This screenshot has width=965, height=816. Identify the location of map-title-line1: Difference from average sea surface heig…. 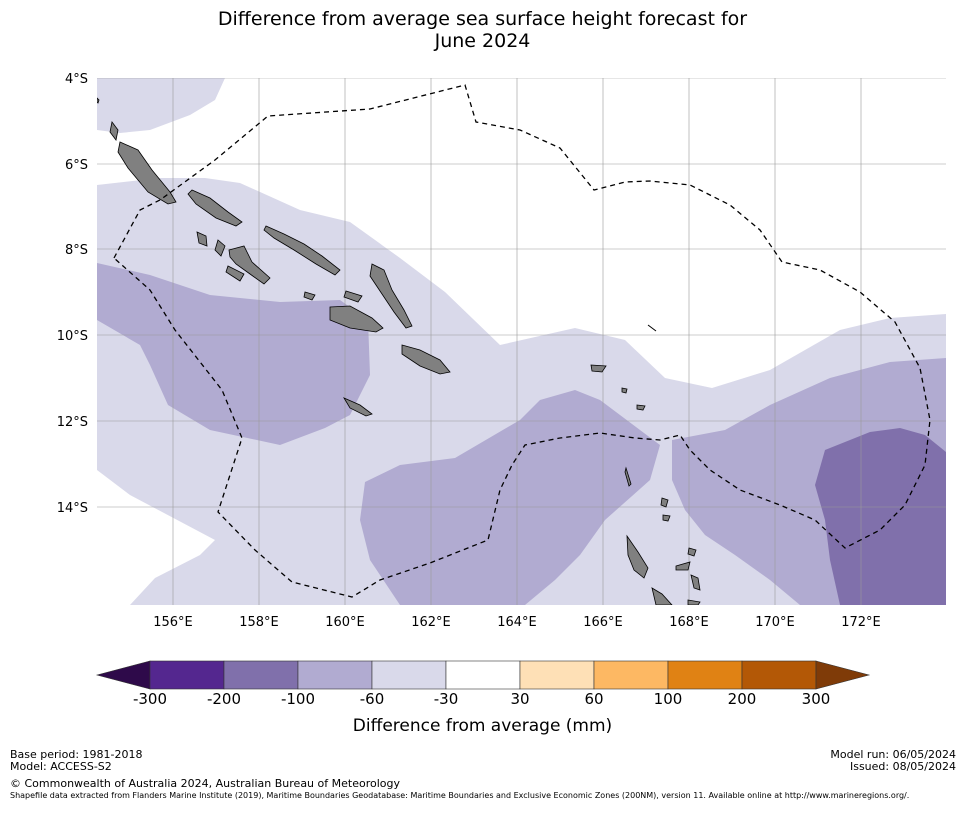
(482, 19).